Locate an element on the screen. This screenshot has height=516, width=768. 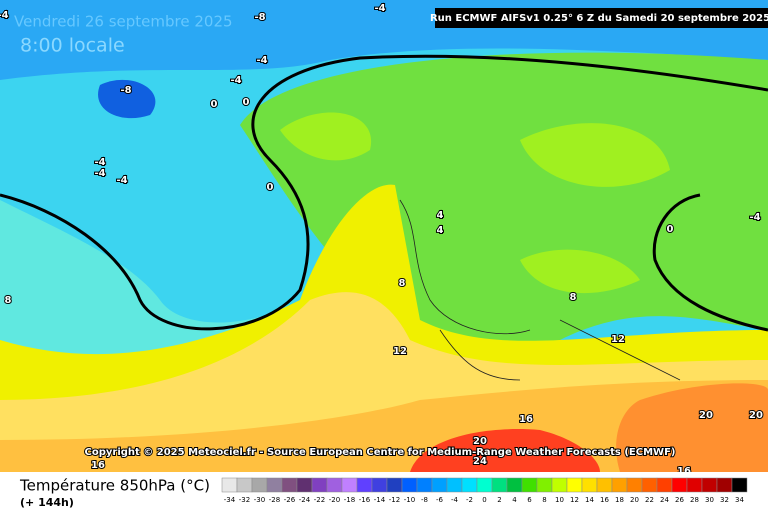
coastline is located at coordinates (540, 290).